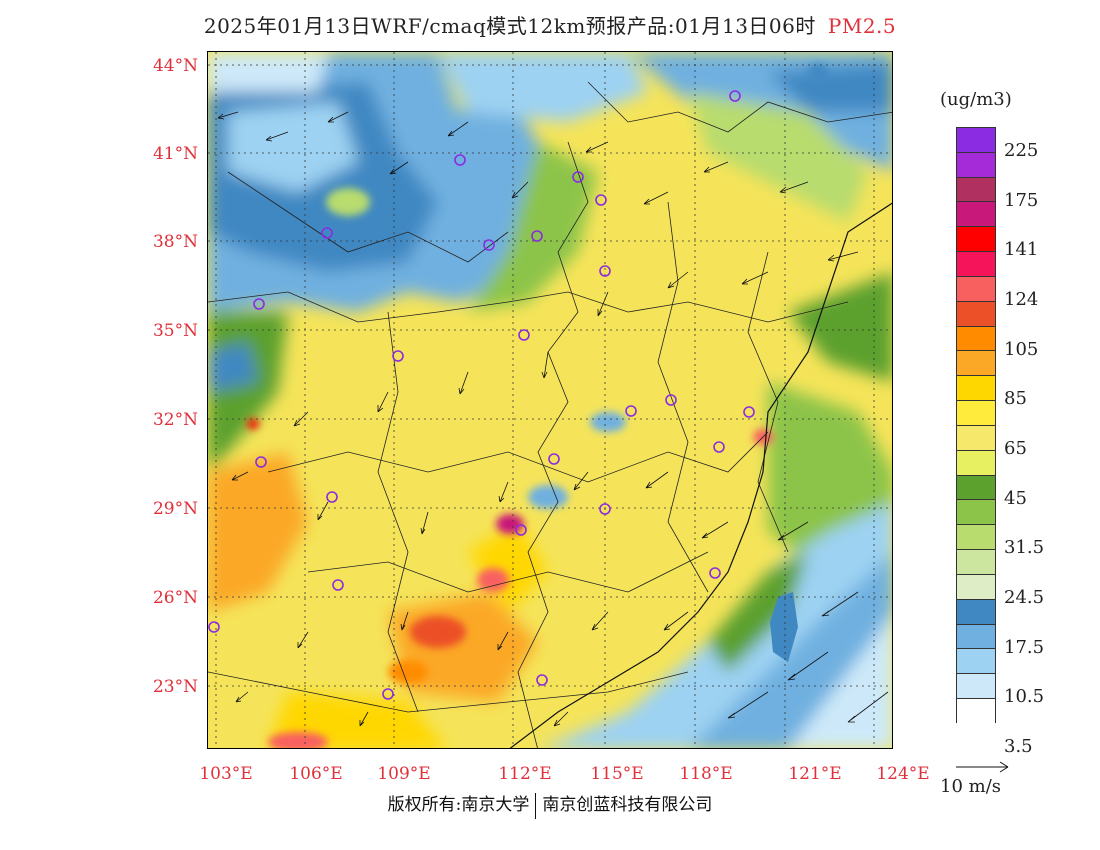 Image resolution: width=1100 pixels, height=850 pixels. I want to click on lon-label-124e: 124°E, so click(903, 774).